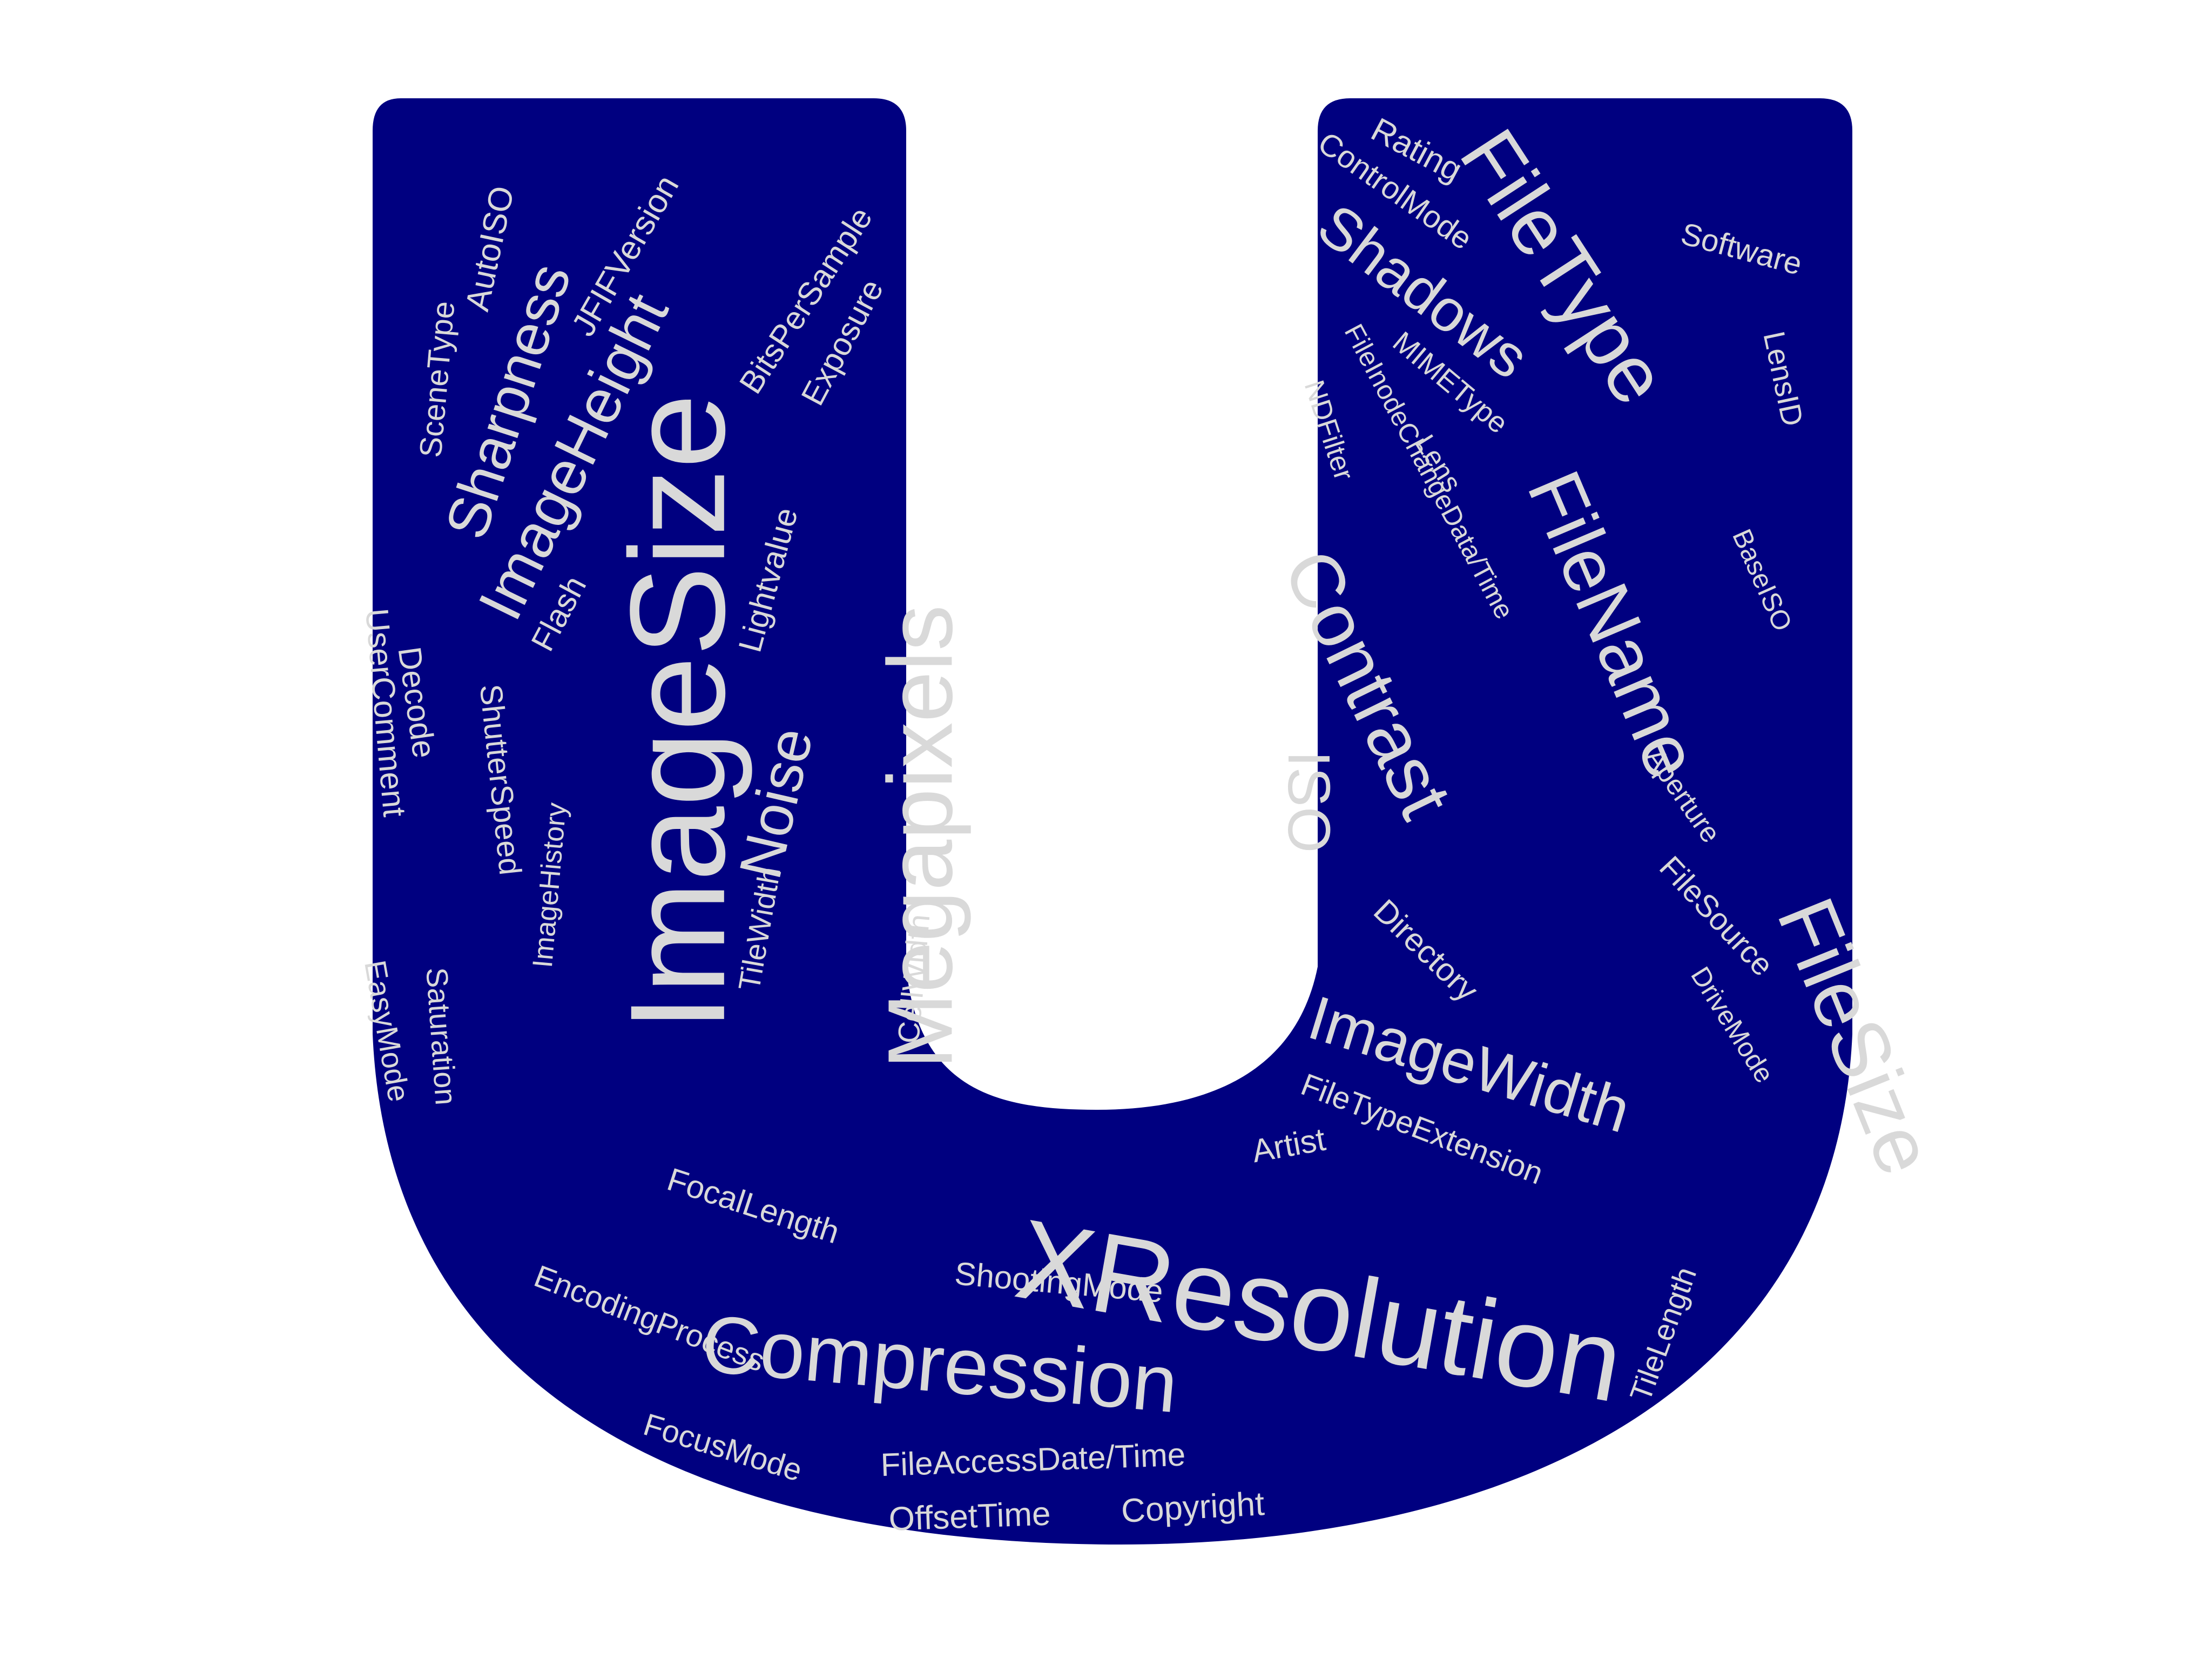 The height and width of the screenshot is (1659, 2212). I want to click on word-megapixels: Megapixels, so click(920, 837).